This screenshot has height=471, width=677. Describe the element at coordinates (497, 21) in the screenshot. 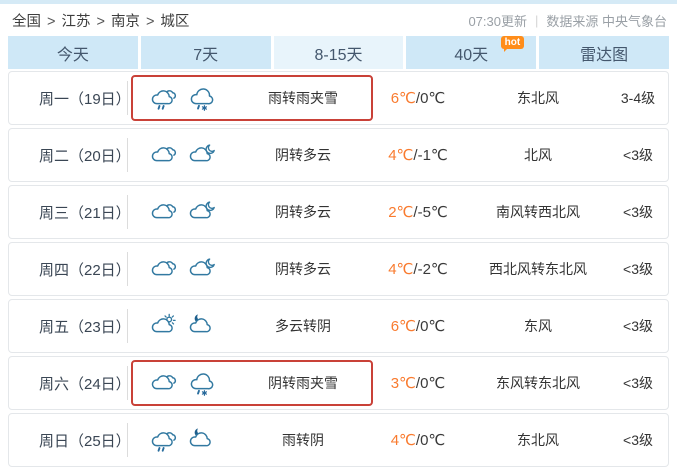

I see `update-time: 07:30更新` at that location.